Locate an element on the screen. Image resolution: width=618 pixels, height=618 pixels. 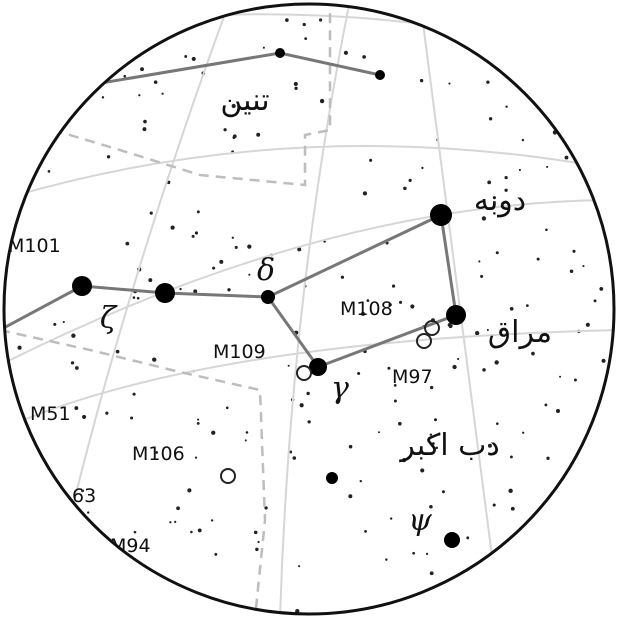
object-label: M106 is located at coordinates (158, 454).